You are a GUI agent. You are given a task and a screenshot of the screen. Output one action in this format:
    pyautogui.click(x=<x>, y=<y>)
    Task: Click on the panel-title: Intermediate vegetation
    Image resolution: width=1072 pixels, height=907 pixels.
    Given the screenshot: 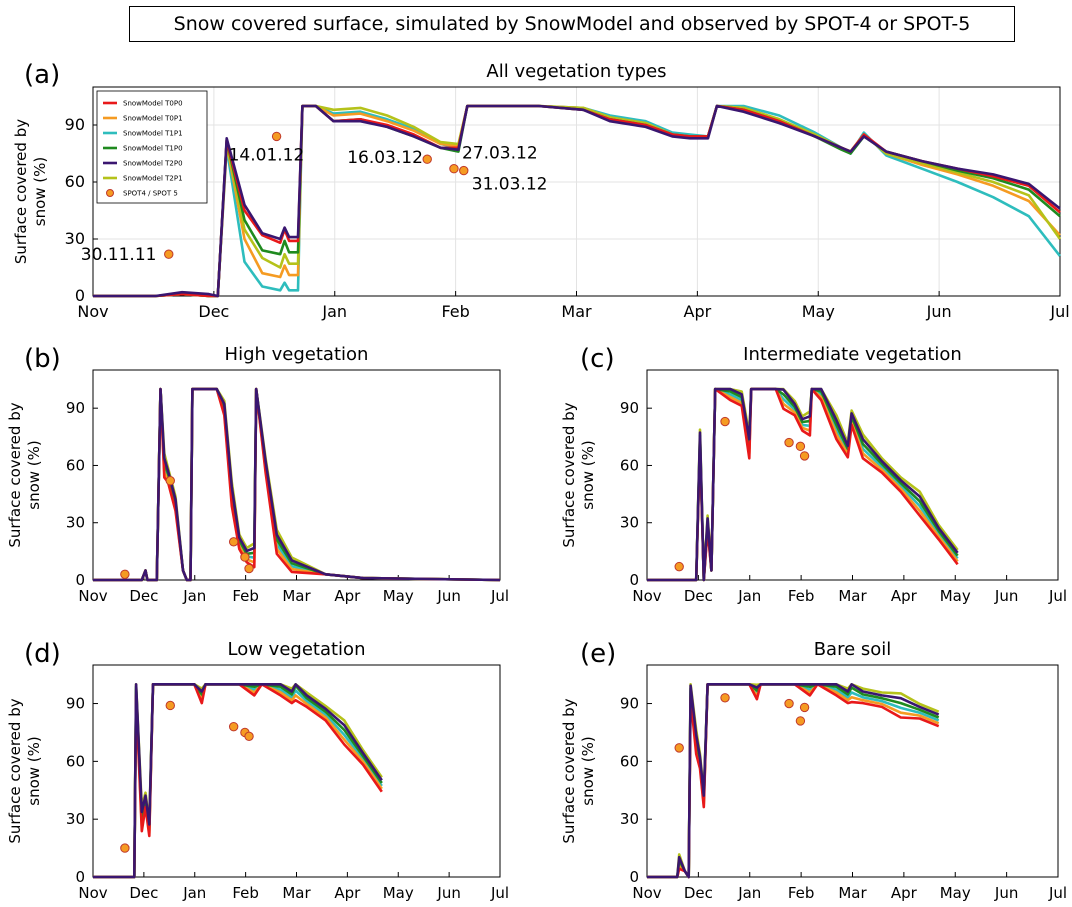 What is the action you would take?
    pyautogui.click(x=852, y=354)
    